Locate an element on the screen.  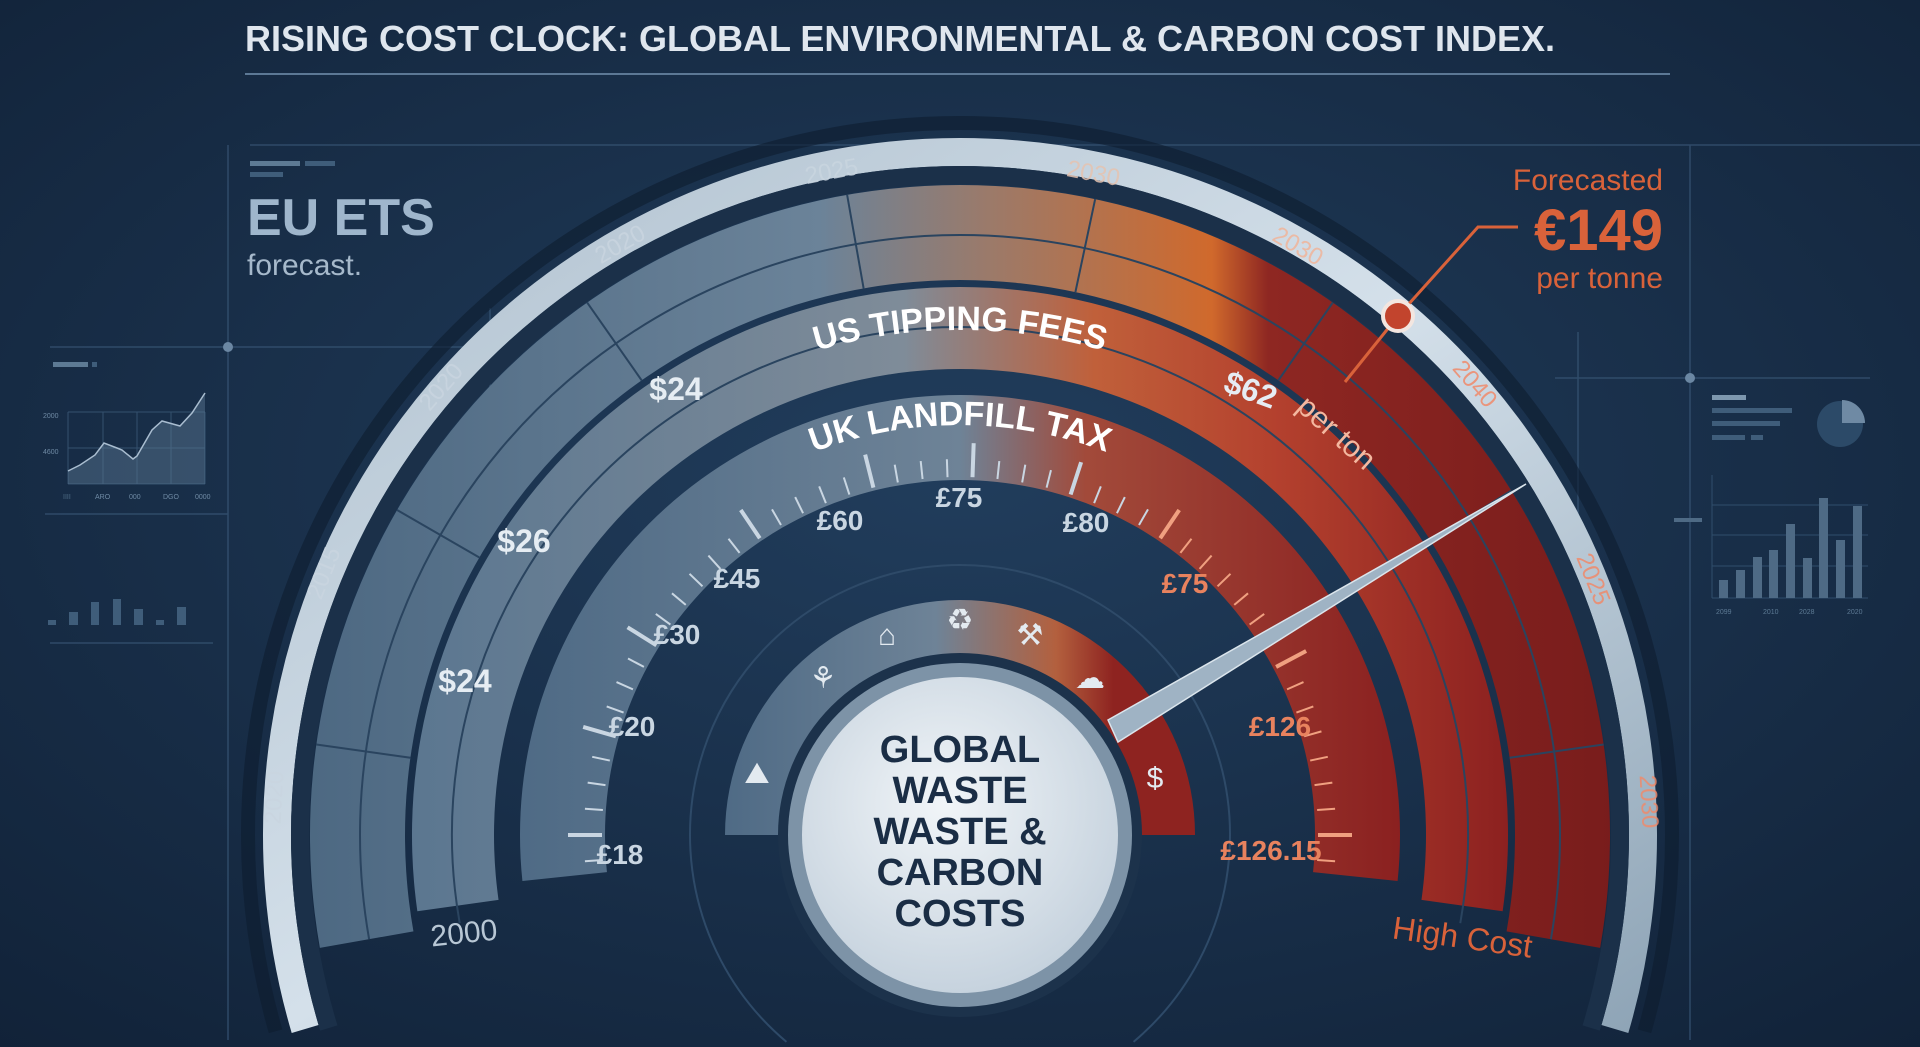
callout-label: Forecasted is located at coordinates (1588, 180).